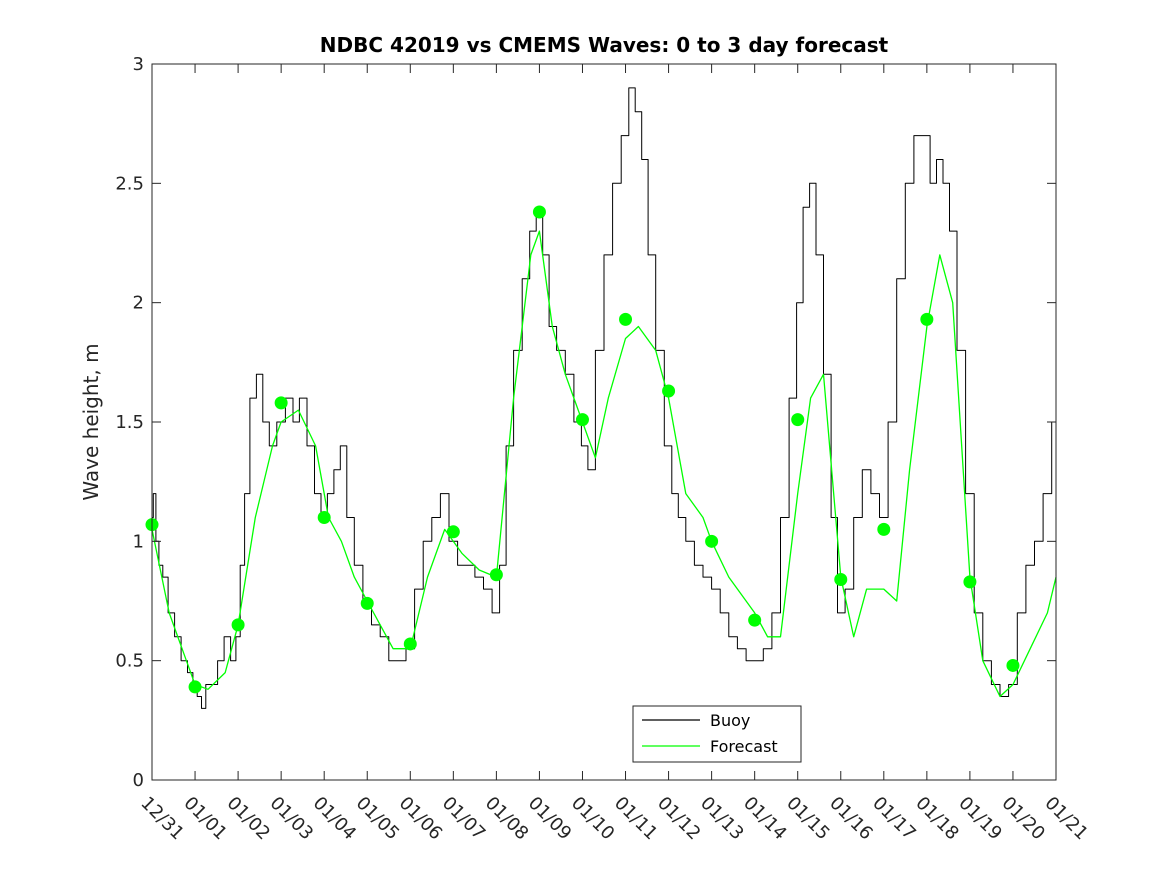 The width and height of the screenshot is (1167, 875). I want to click on y-tick-label: 2, so click(138, 303).